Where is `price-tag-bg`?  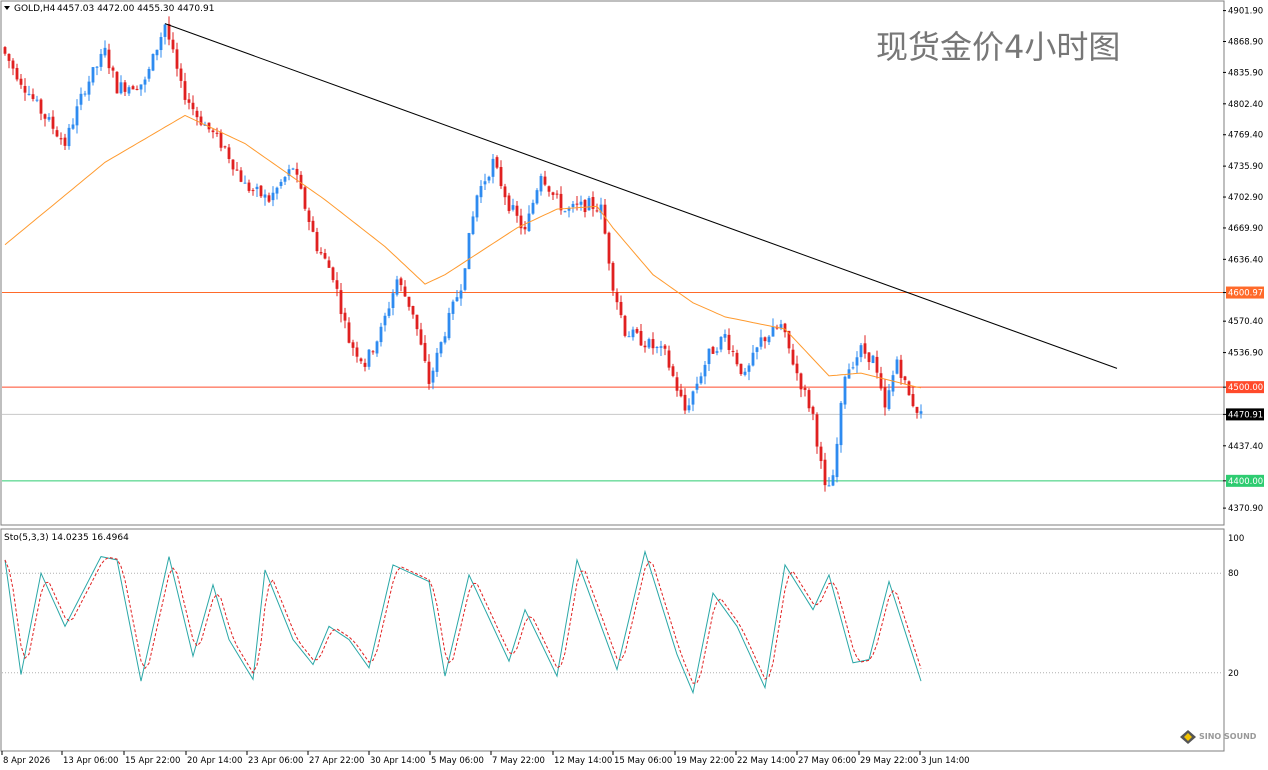
price-tag-bg is located at coordinates (1245, 387).